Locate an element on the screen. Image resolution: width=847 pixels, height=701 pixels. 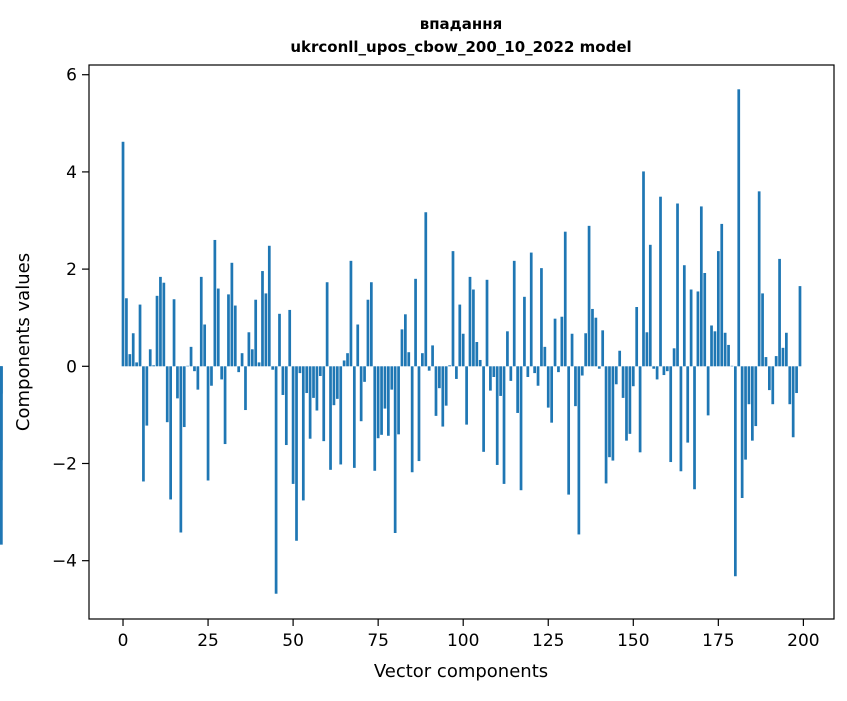
x-tick-label: 200 is located at coordinates (803, 641).